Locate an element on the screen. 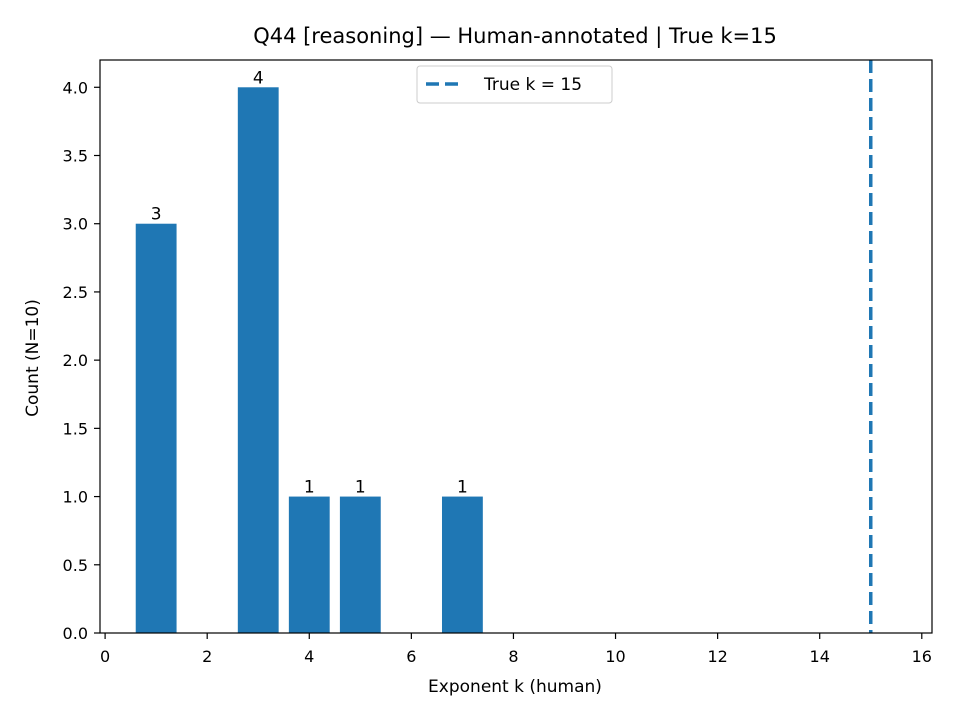  data-label-k-5: 1 is located at coordinates (360, 488).